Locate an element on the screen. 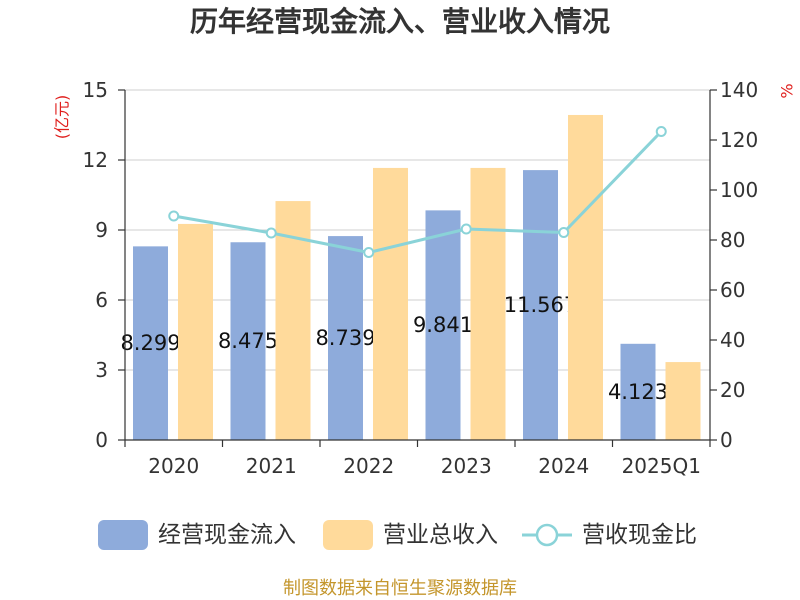 This screenshot has height=600, width=800. y-axis-left-tick-label: 3 is located at coordinates (101, 370).